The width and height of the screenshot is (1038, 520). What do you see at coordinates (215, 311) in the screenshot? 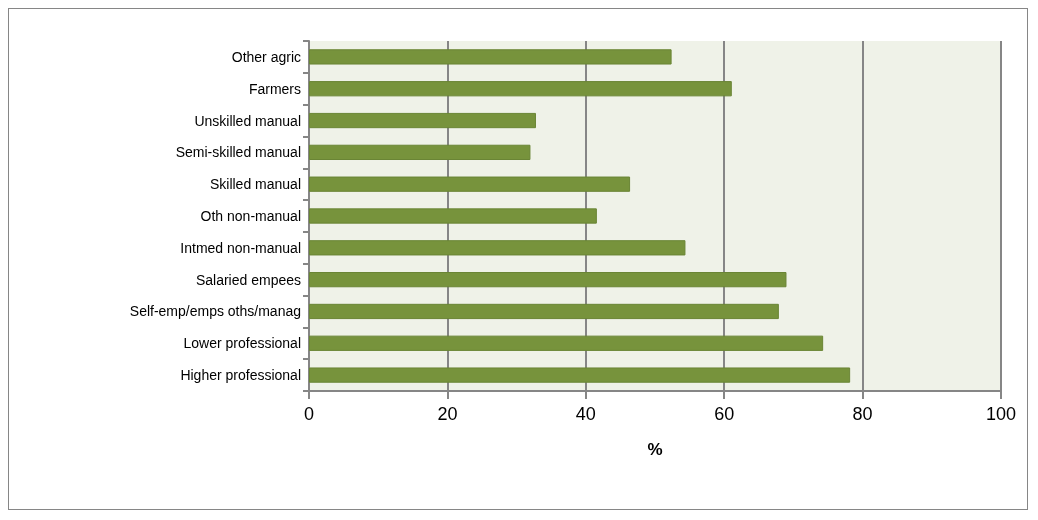
I see `y-tick-label: Self-emp/emps oths/manag` at bounding box center [215, 311].